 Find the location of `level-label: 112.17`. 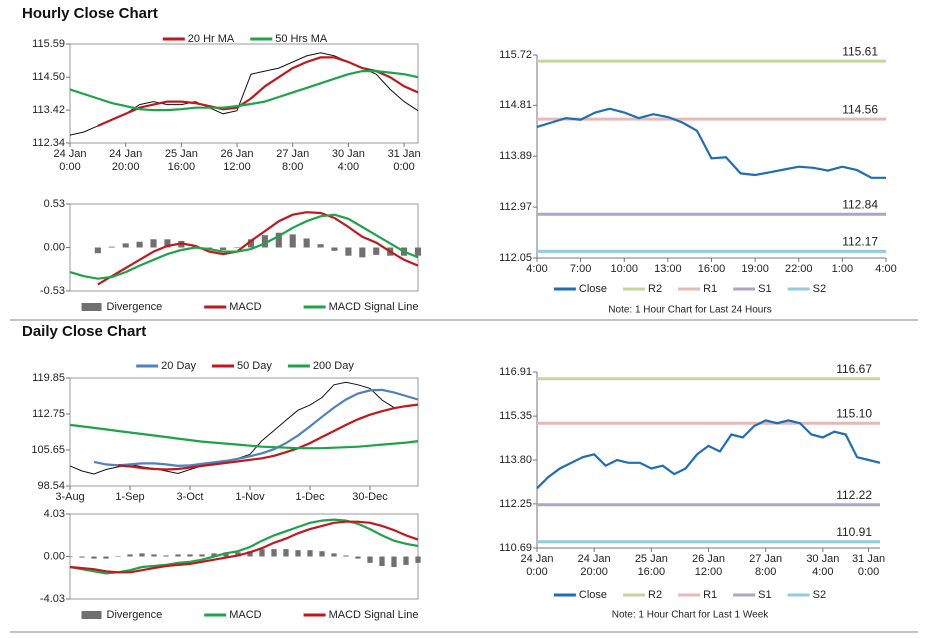

level-label: 112.17 is located at coordinates (860, 242).